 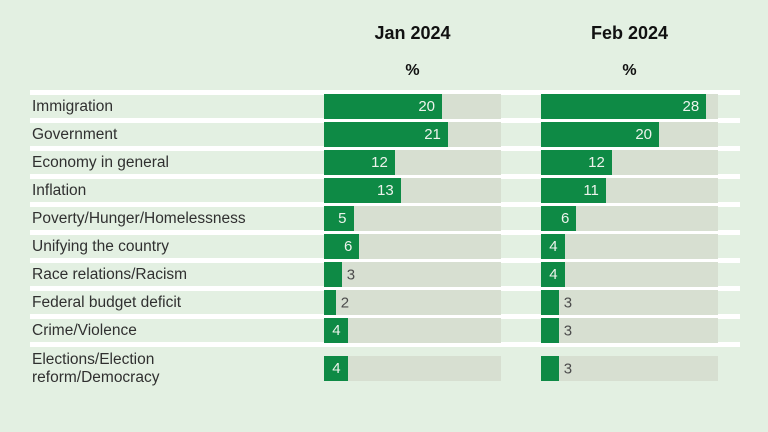 I want to click on bar-value-inside: 13, so click(x=385, y=190).